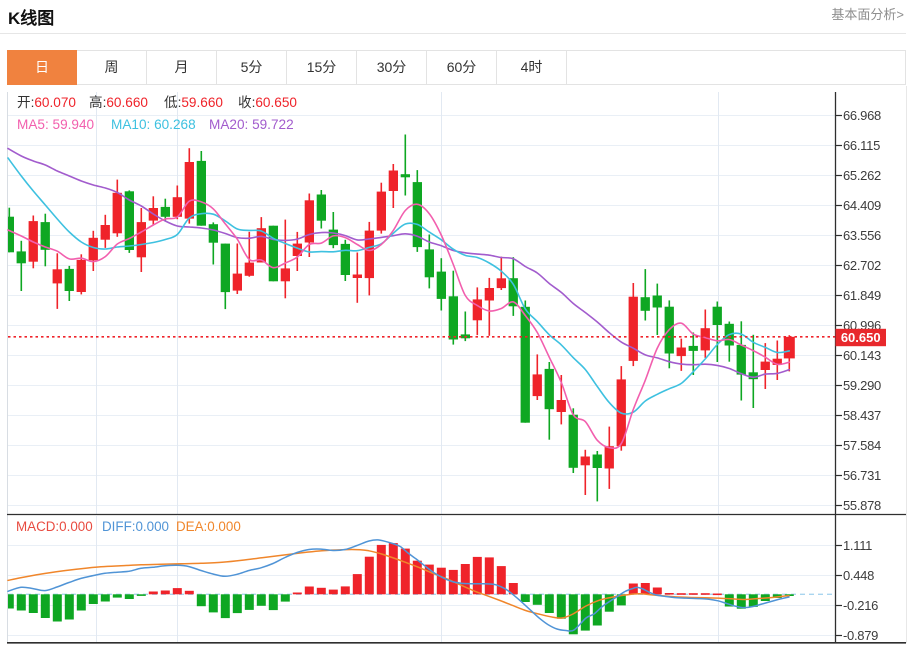  Describe the element at coordinates (862, 235) in the screenshot. I see `svg-text: 63.556` at that location.